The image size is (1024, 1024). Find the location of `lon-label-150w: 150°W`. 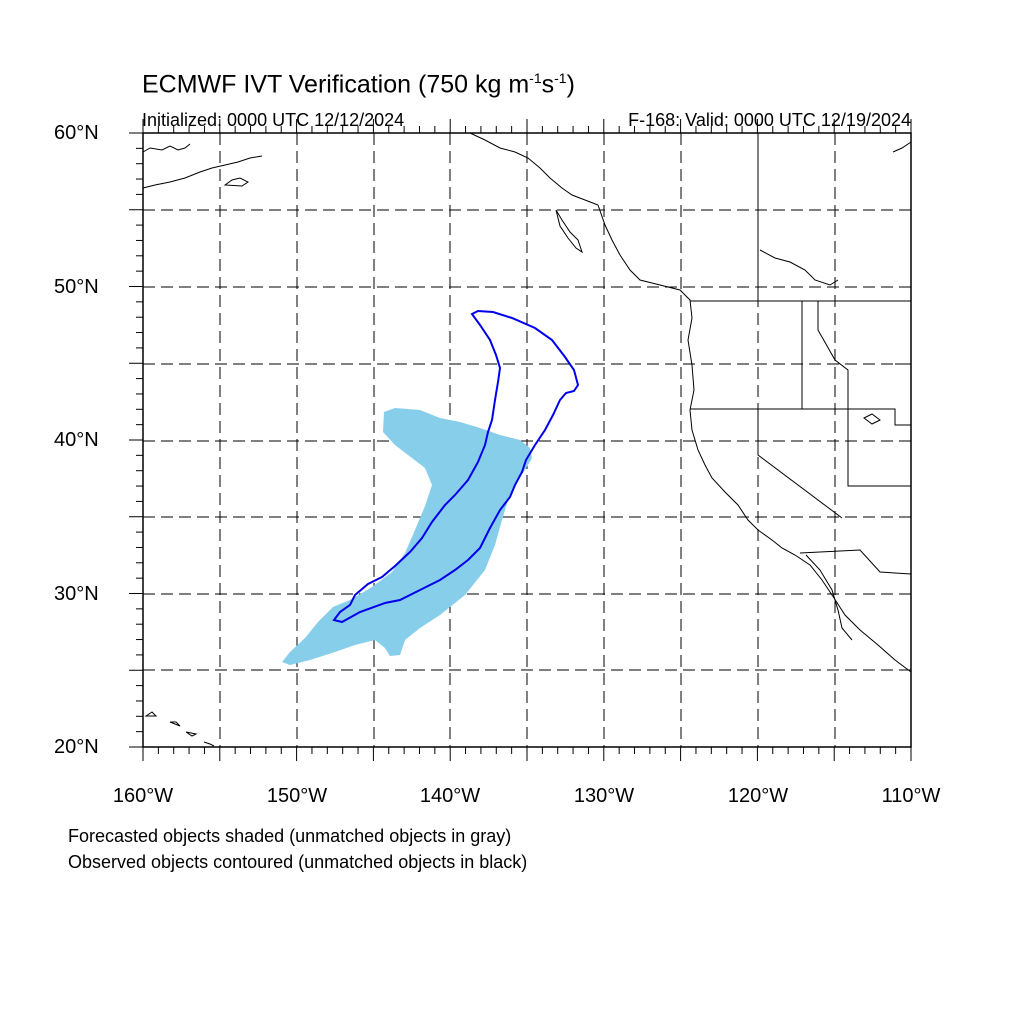

lon-label-150w: 150°W is located at coordinates (297, 796).